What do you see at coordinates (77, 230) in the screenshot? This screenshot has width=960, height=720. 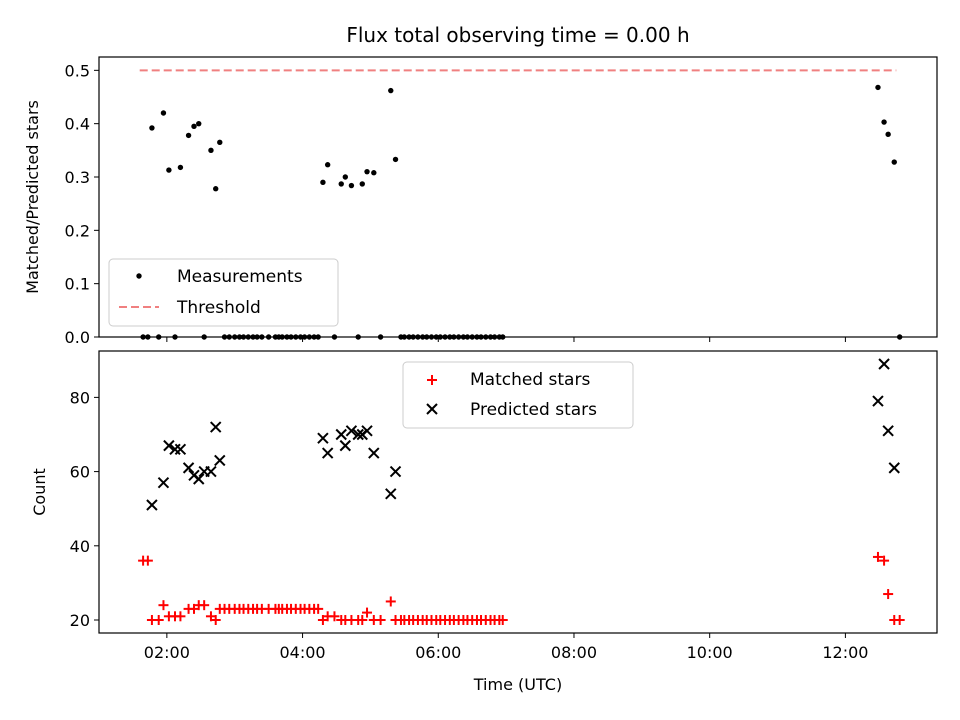 I see `y-tick-label: 0.2` at bounding box center [77, 230].